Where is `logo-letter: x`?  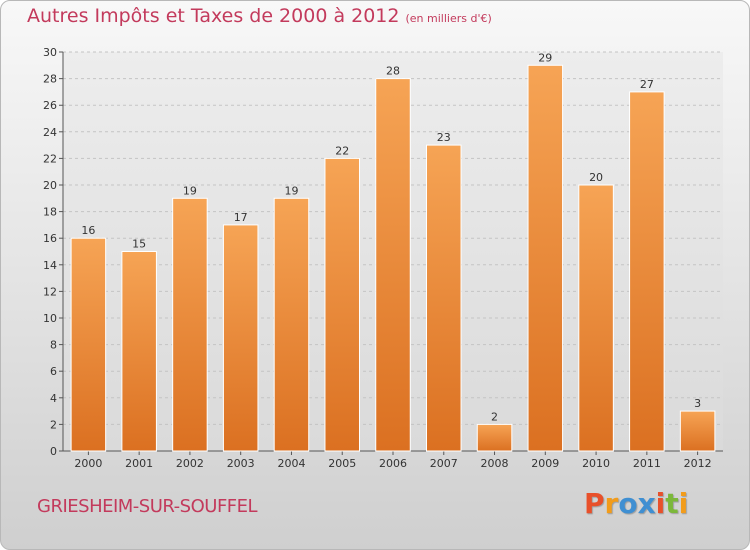
logo-letter: x is located at coordinates (646, 503).